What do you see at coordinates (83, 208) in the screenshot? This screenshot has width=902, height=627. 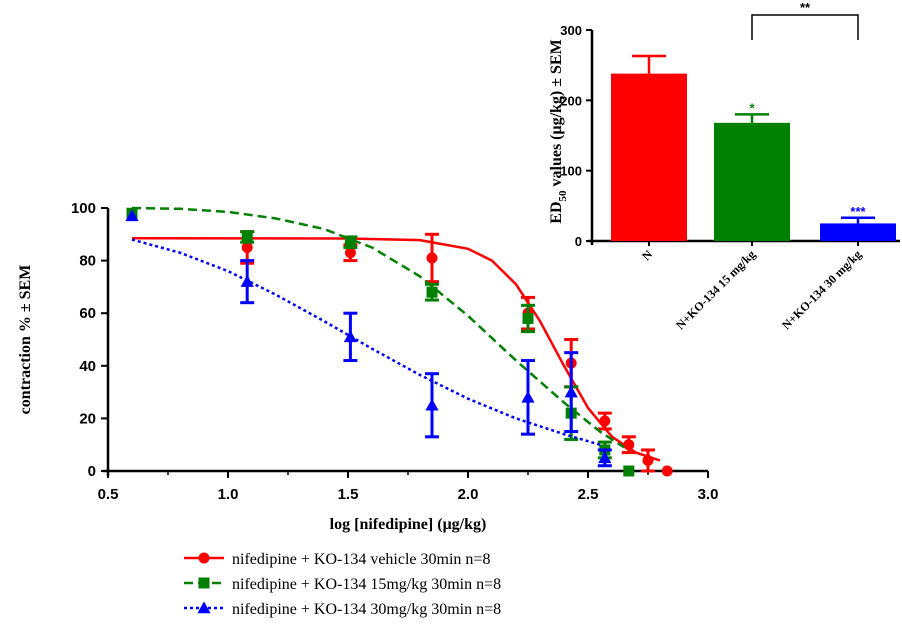 I see `y-tick-label: 100` at bounding box center [83, 208].